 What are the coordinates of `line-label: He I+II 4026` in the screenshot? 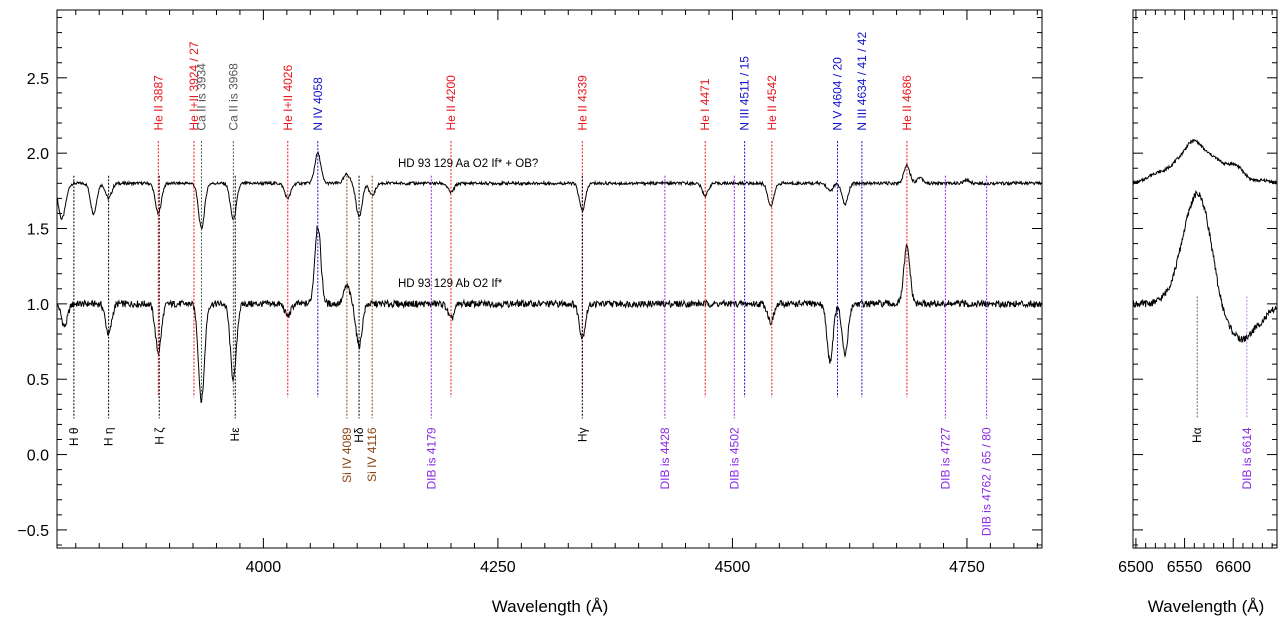 It's located at (288, 98).